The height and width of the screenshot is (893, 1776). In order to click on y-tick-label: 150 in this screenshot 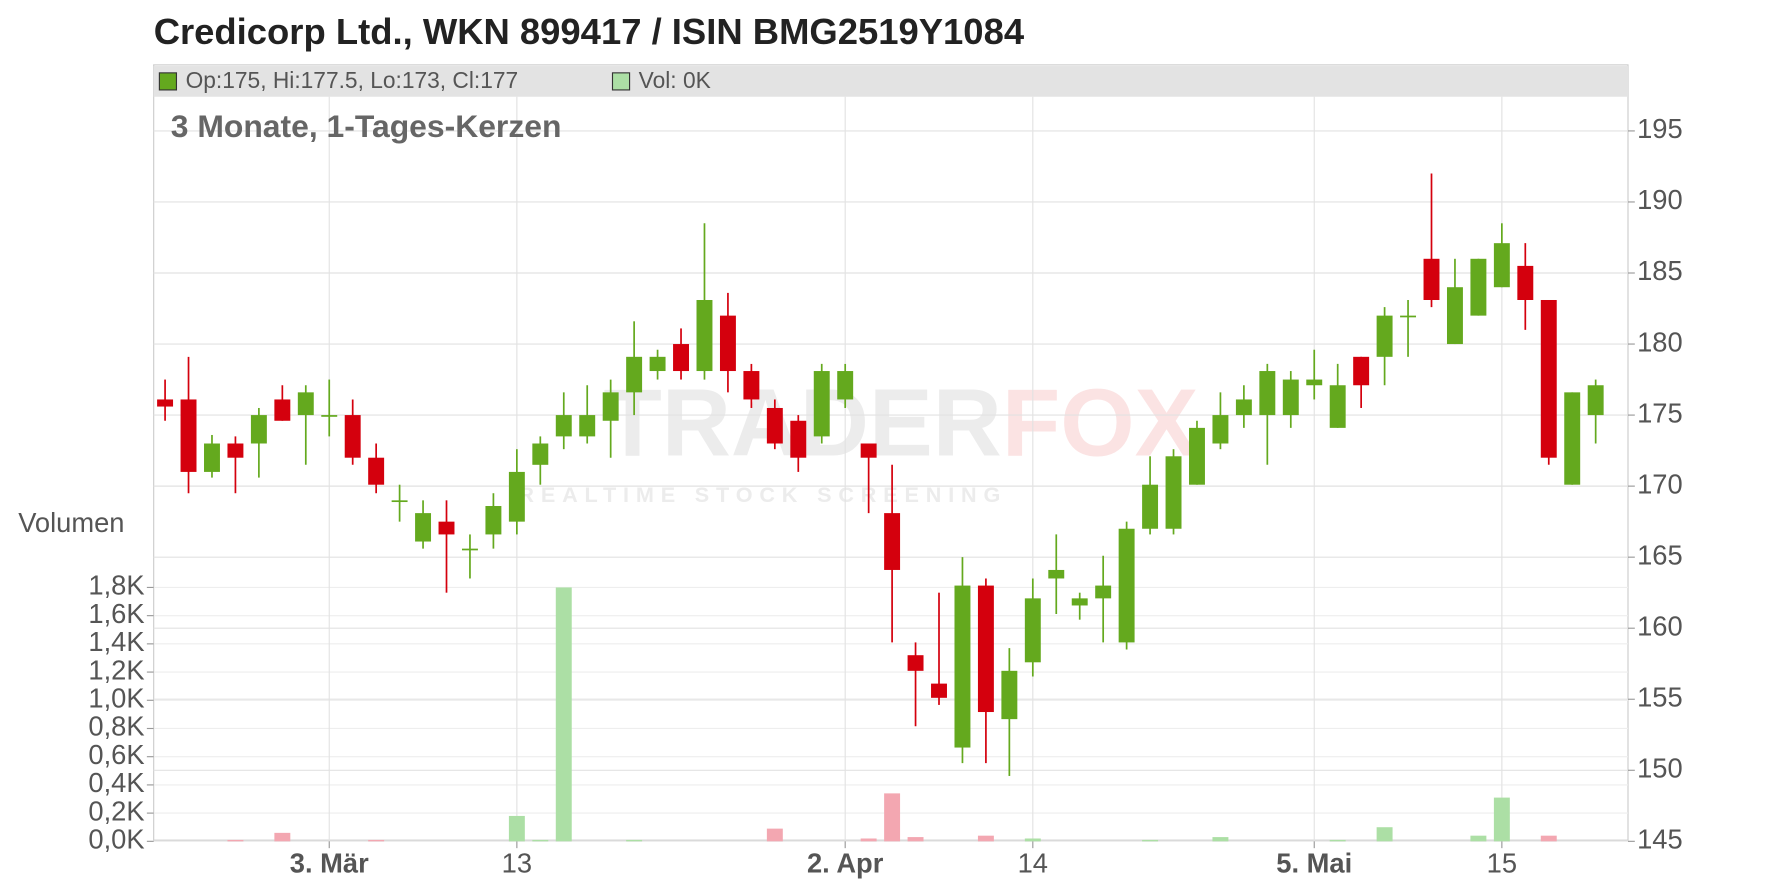, I will do `click(1660, 768)`.